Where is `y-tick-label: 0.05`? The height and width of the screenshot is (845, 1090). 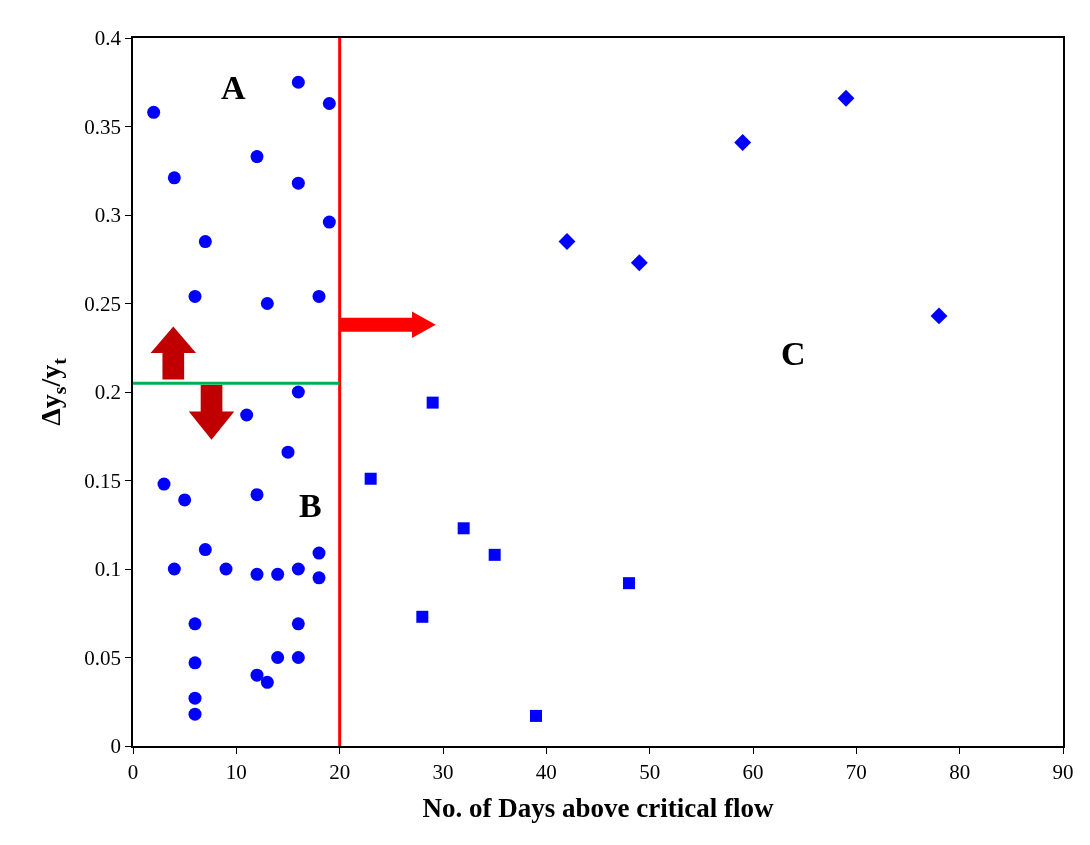 y-tick-label: 0.05 is located at coordinates (103, 657).